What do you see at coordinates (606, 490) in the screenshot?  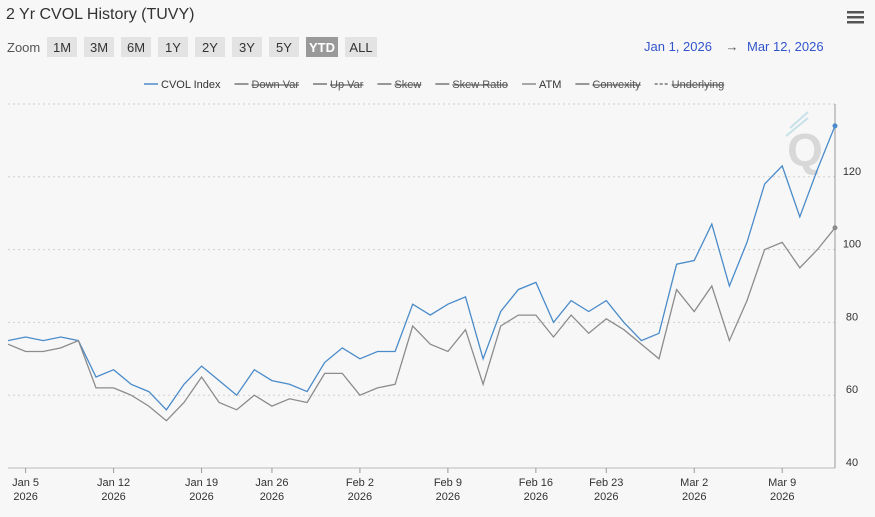 I see `x-tick-label: Feb 23 2026` at bounding box center [606, 490].